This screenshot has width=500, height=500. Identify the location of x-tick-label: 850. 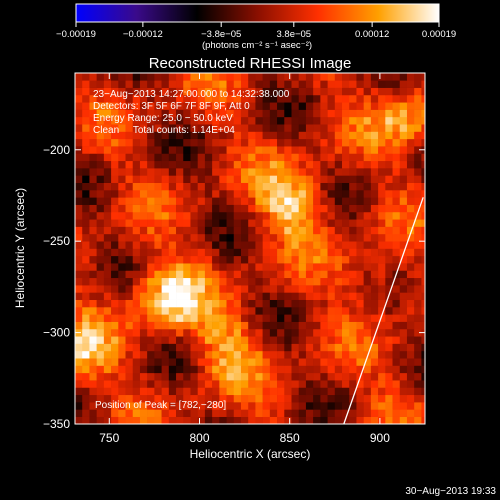
(290, 438).